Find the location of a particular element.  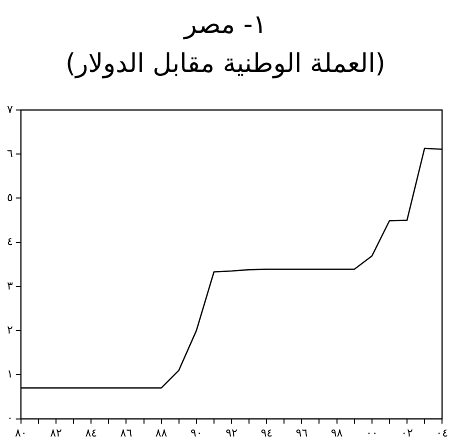

y-tick-label: ٢ is located at coordinates (9, 329).